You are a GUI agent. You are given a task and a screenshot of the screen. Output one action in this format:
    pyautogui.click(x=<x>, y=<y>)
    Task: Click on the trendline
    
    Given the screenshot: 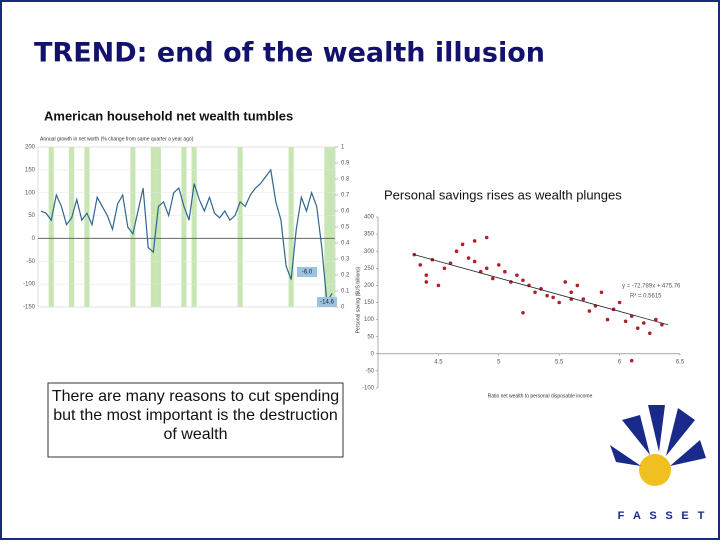 What is the action you would take?
    pyautogui.click(x=541, y=290)
    